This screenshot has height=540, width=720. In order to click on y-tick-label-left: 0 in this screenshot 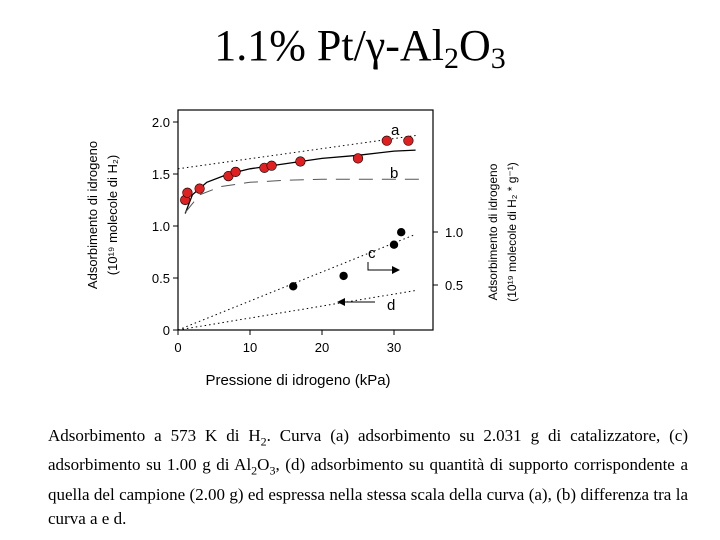, I will do `click(166, 330)`.